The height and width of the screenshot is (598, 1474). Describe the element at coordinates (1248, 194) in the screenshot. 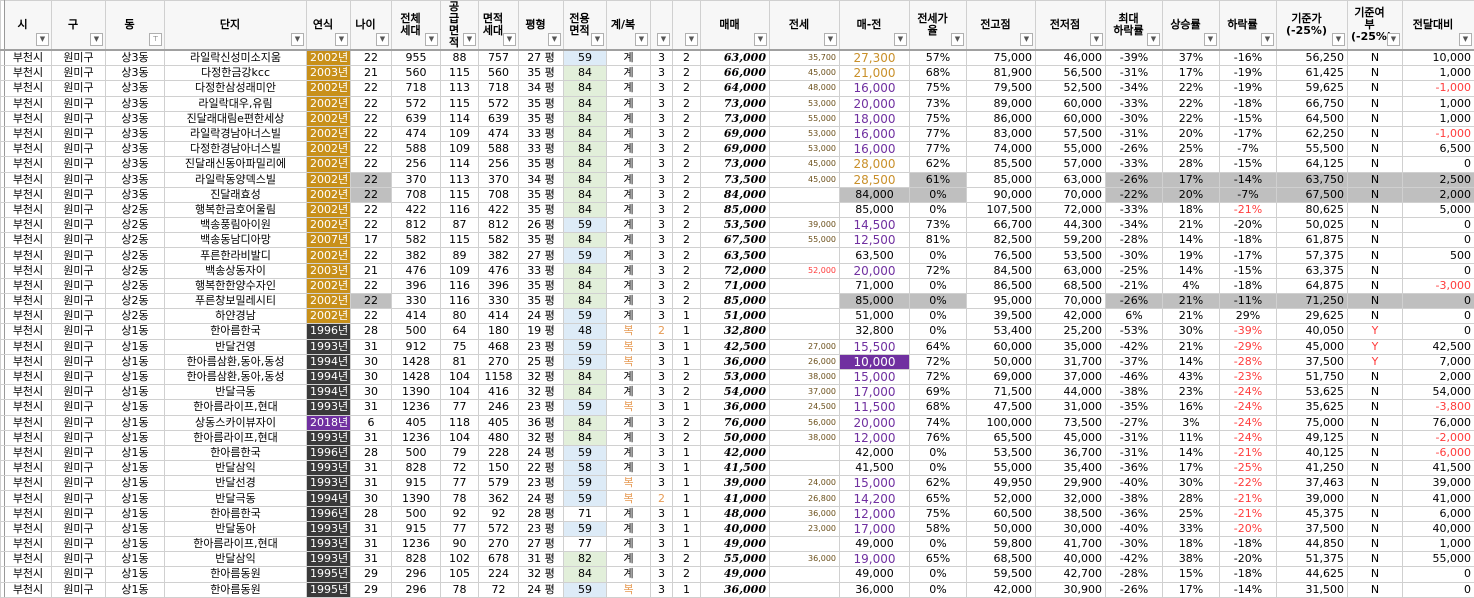

I see `cell-fall-rate: -7%` at that location.